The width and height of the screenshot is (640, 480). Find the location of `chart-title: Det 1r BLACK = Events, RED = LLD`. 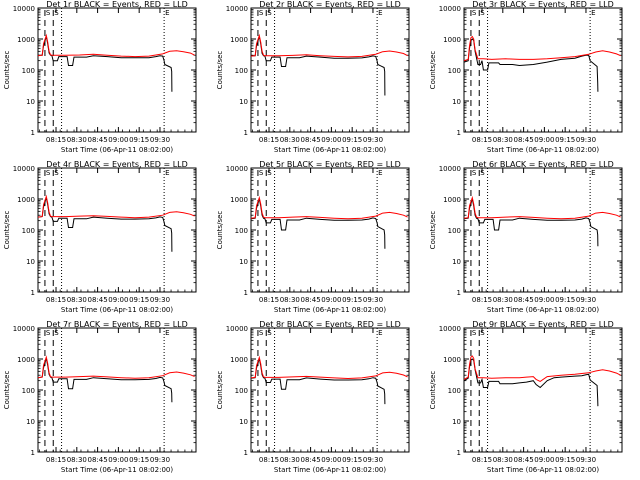

chart-title: Det 1r BLACK = Events, RED = LLD is located at coordinates (117, 4).